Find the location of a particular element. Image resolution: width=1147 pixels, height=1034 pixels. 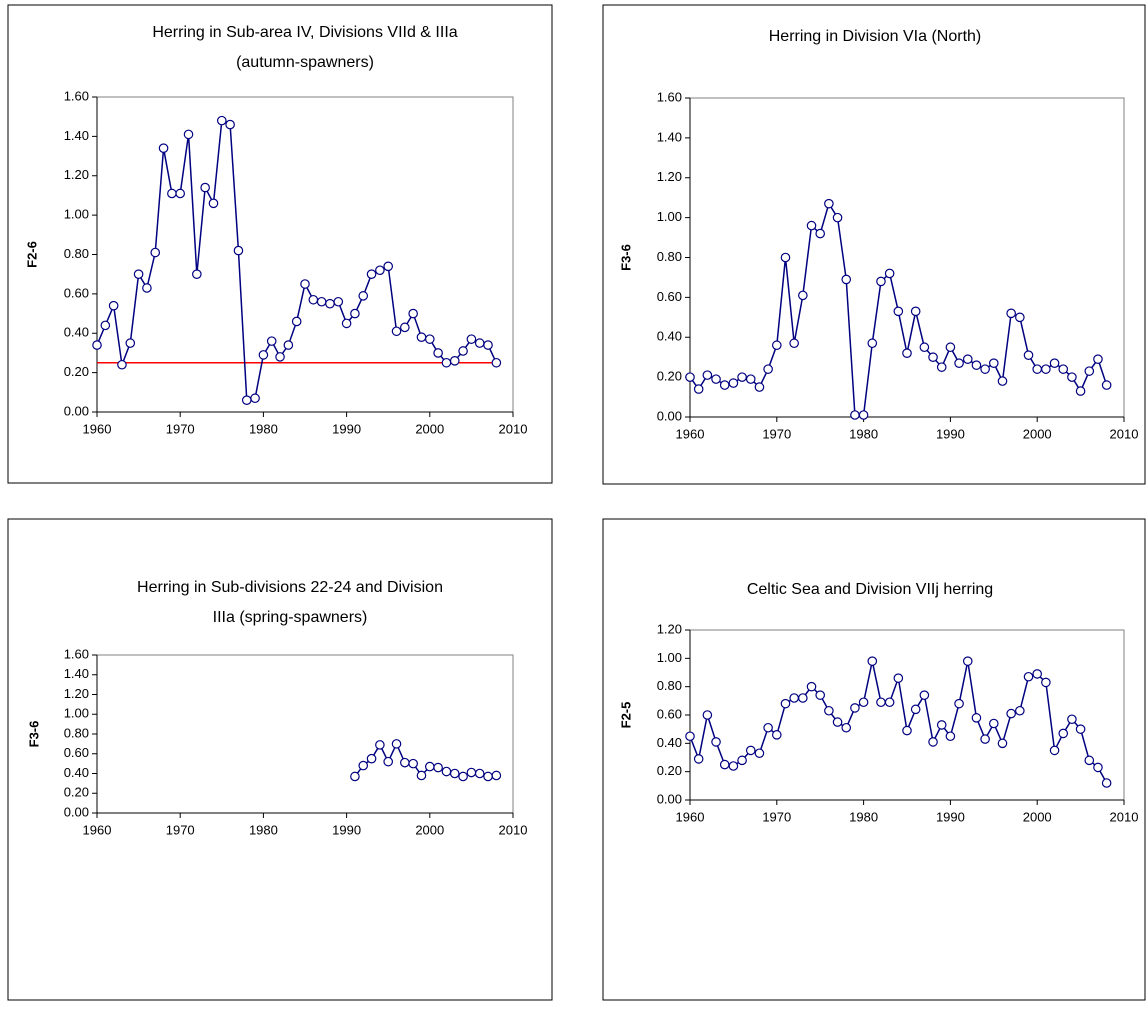

y-axis-label: F3-6 is located at coordinates (625, 257).